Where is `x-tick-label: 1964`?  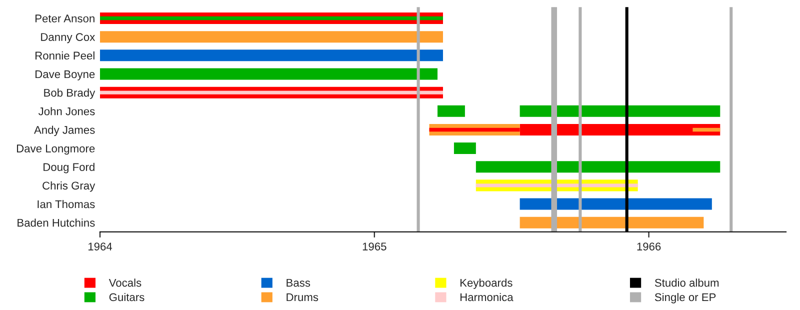 x-tick-label: 1964 is located at coordinates (100, 246).